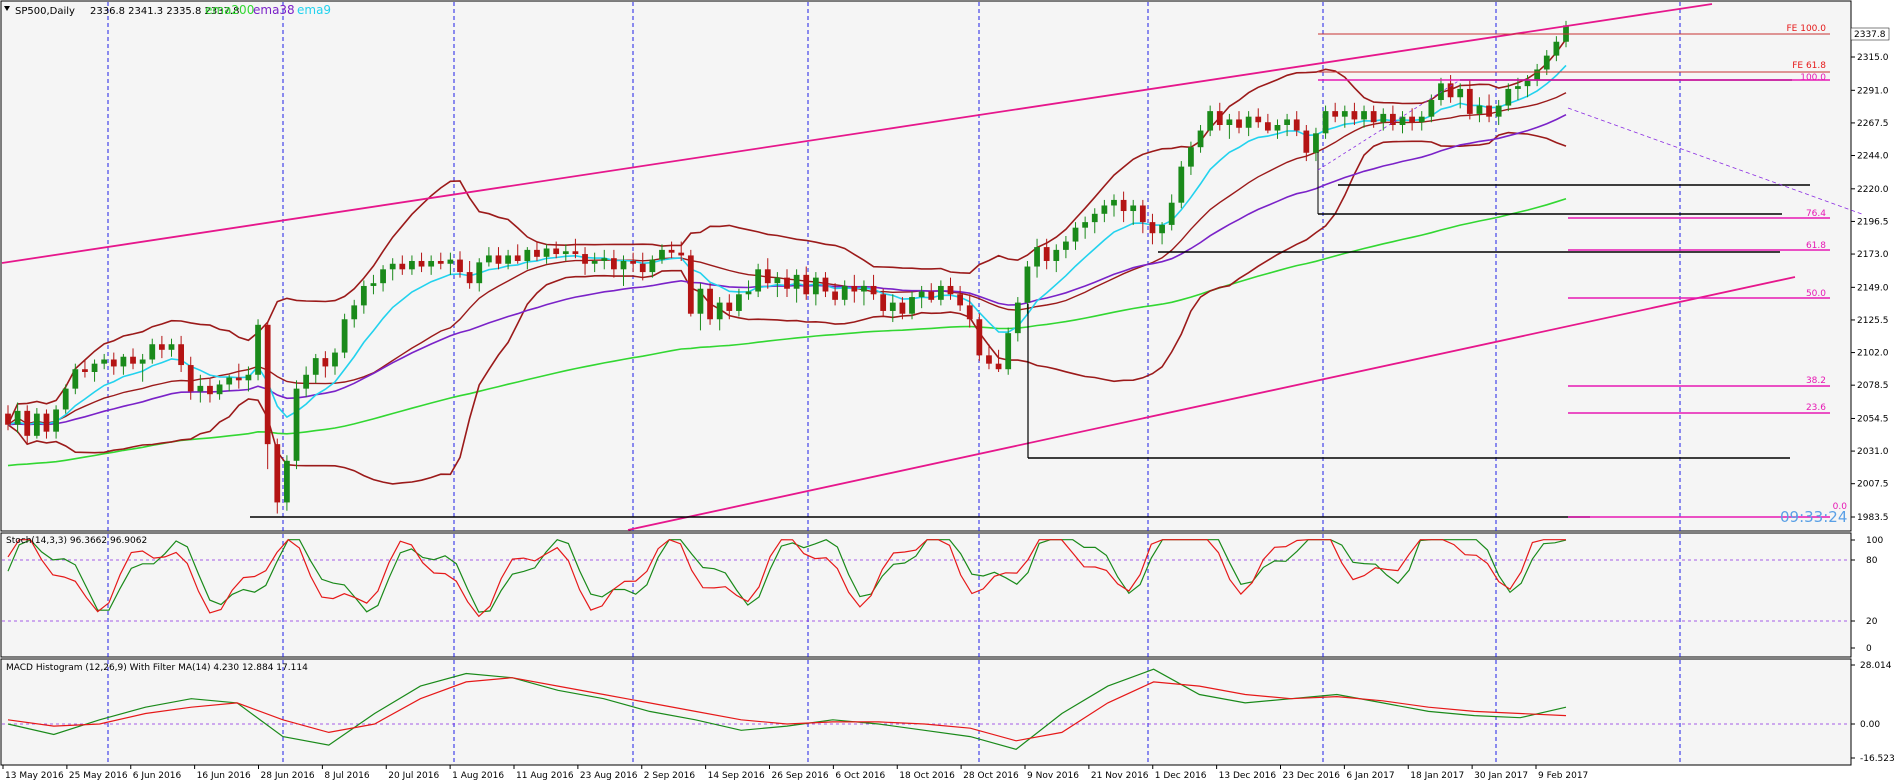 The height and width of the screenshot is (784, 1904). I want to click on macd-tick-label: -16.523, so click(1877, 759).